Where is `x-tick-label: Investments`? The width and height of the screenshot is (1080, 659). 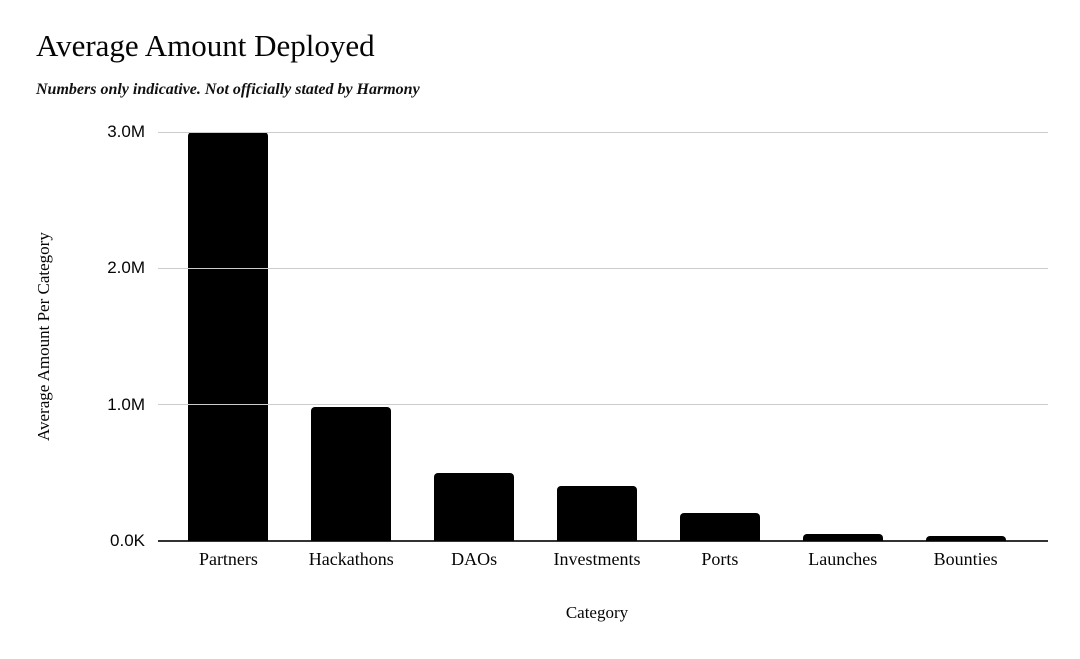 x-tick-label: Investments is located at coordinates (597, 559).